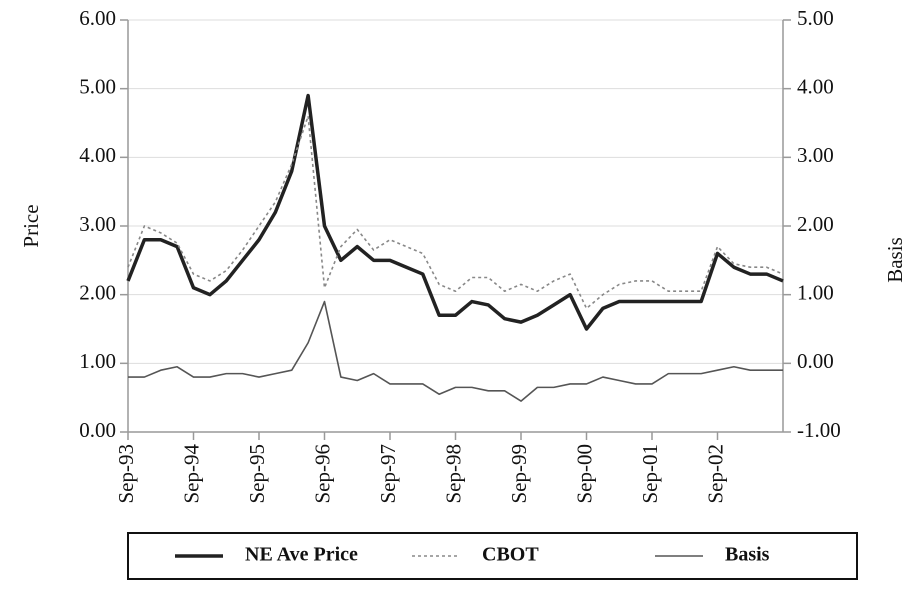 The width and height of the screenshot is (919, 605). Describe the element at coordinates (97, 224) in the screenshot. I see `y-tick-label: 3.00` at that location.